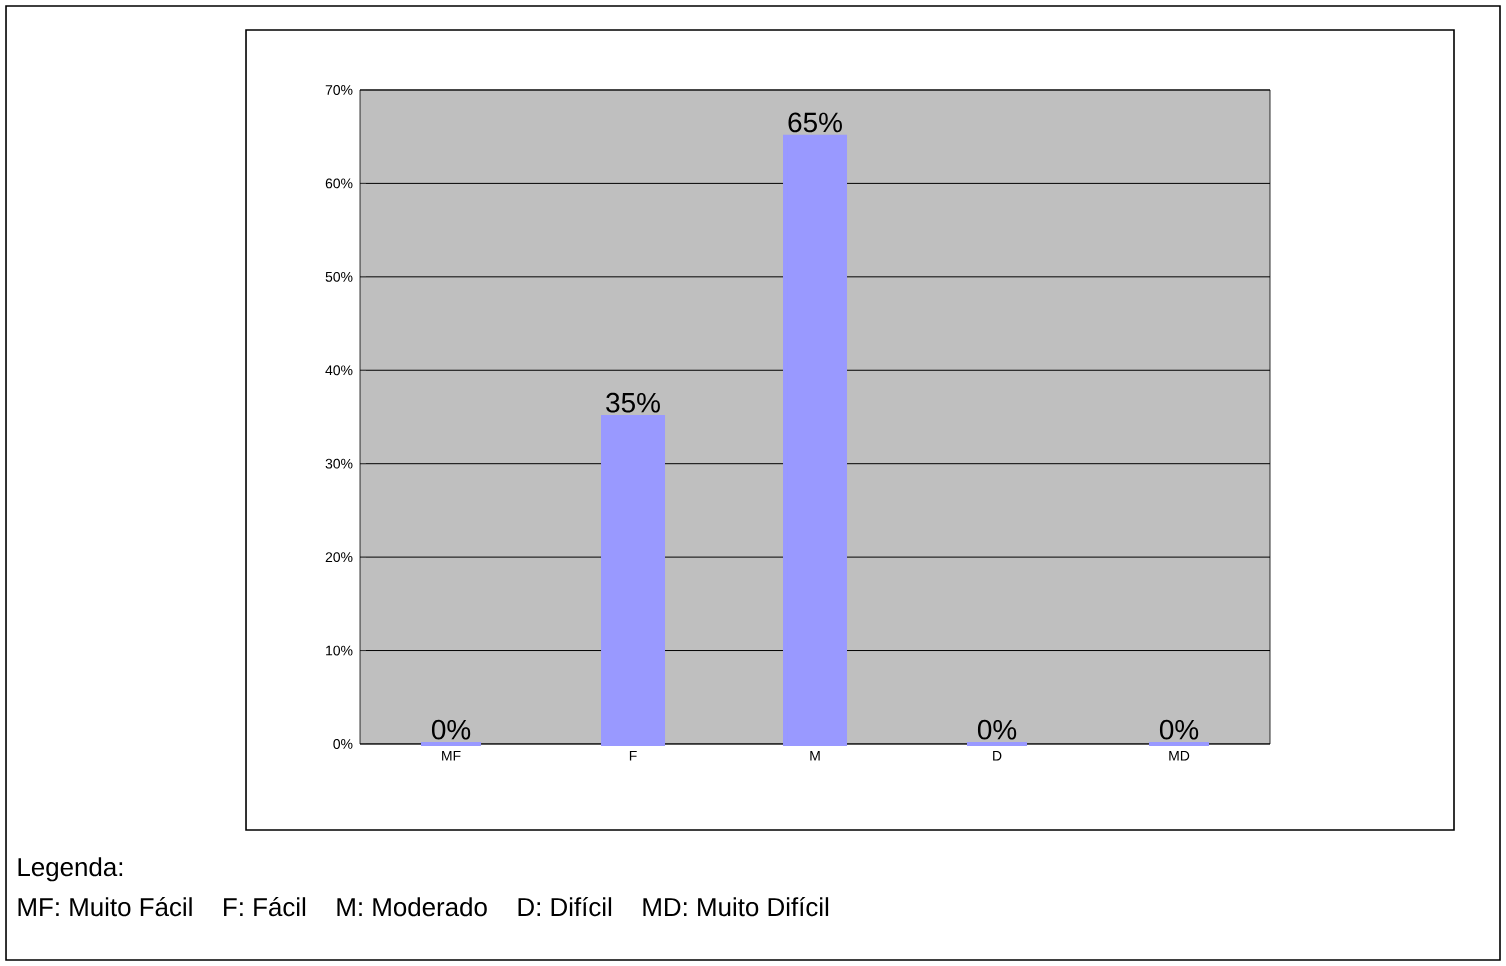 The width and height of the screenshot is (1506, 966). What do you see at coordinates (633, 402) in the screenshot?
I see `data-label: 35%` at bounding box center [633, 402].